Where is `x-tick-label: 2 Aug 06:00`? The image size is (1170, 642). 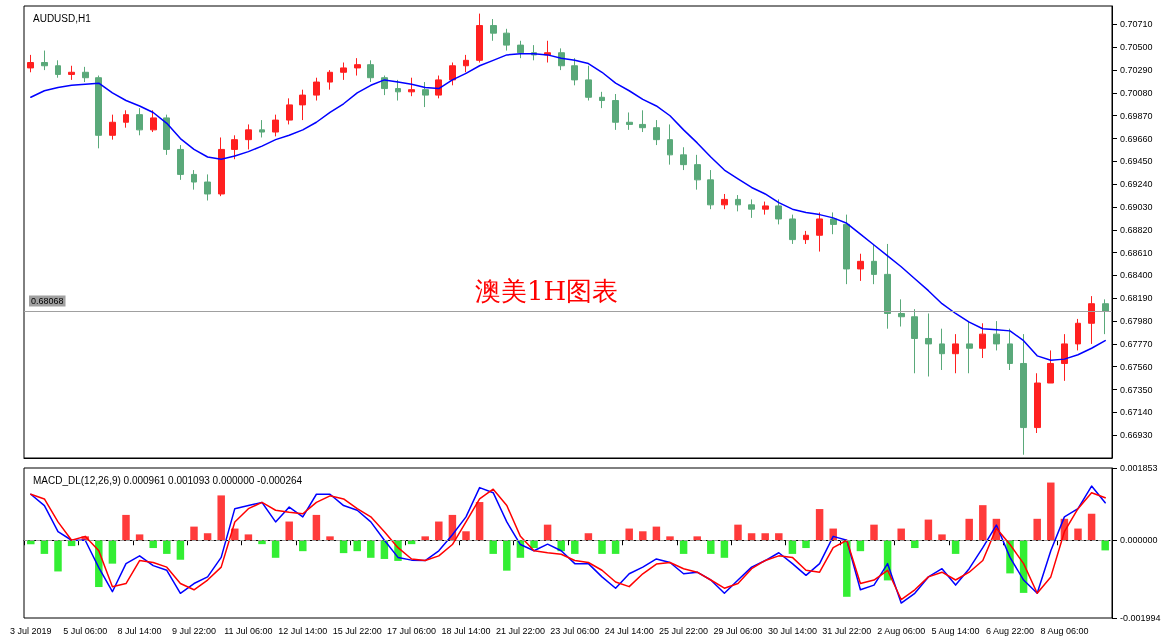 x-tick-label: 2 Aug 06:00 is located at coordinates (901, 630).